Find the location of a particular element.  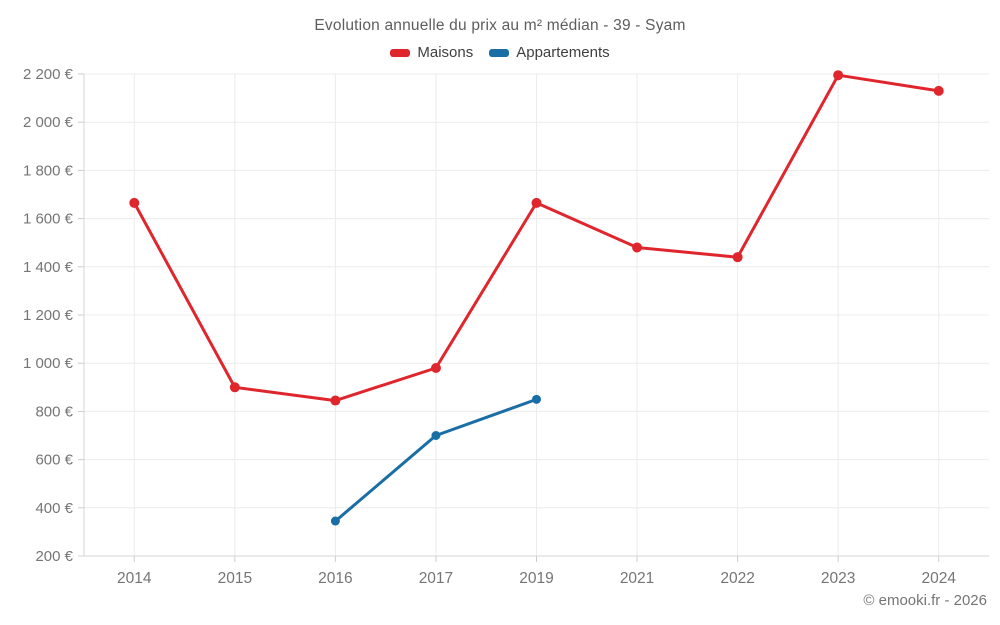

y-axis-label: 1 800 € is located at coordinates (48, 170).